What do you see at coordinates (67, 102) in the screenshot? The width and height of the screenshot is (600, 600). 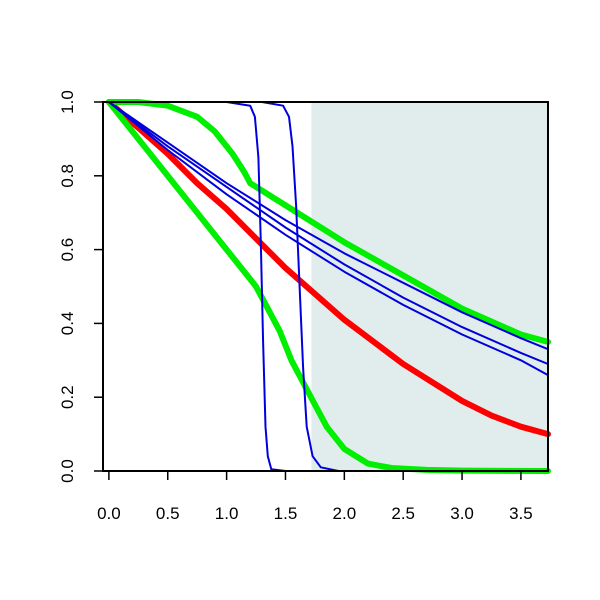 I see `y-tick-label-6: 1.0` at bounding box center [67, 102].